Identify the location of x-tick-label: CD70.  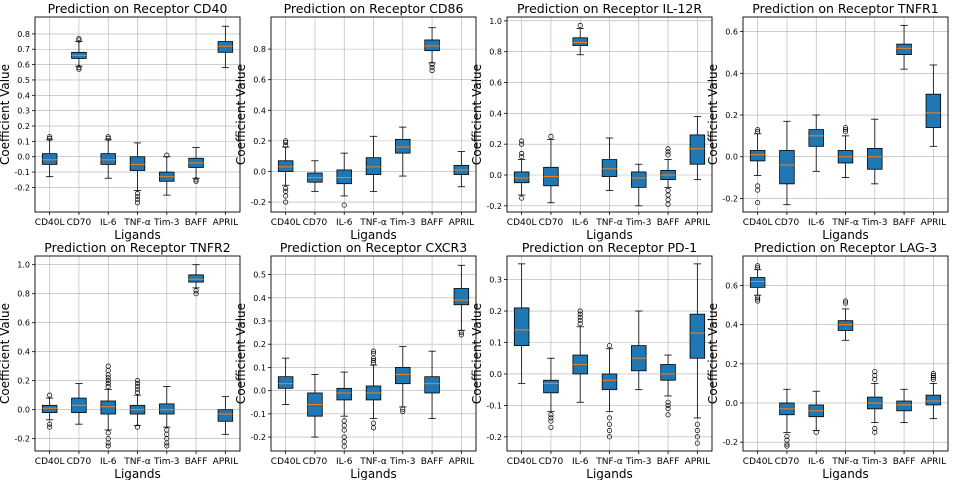
(79, 462).